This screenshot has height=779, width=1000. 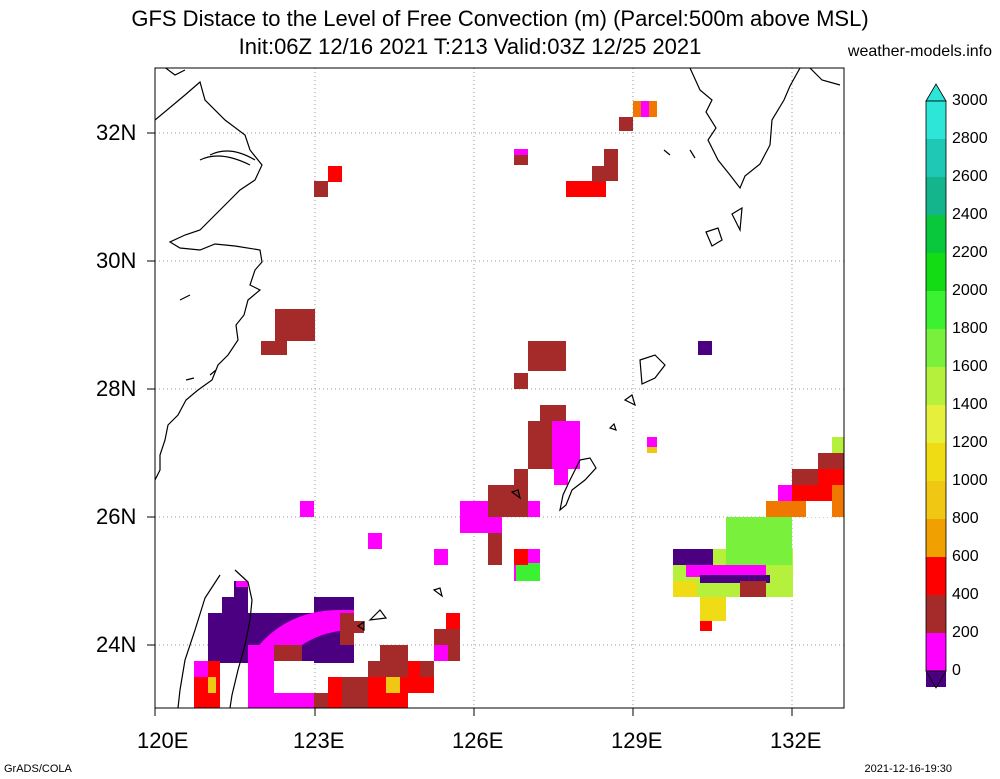 What do you see at coordinates (970, 442) in the screenshot?
I see `colorbar-label: 1200` at bounding box center [970, 442].